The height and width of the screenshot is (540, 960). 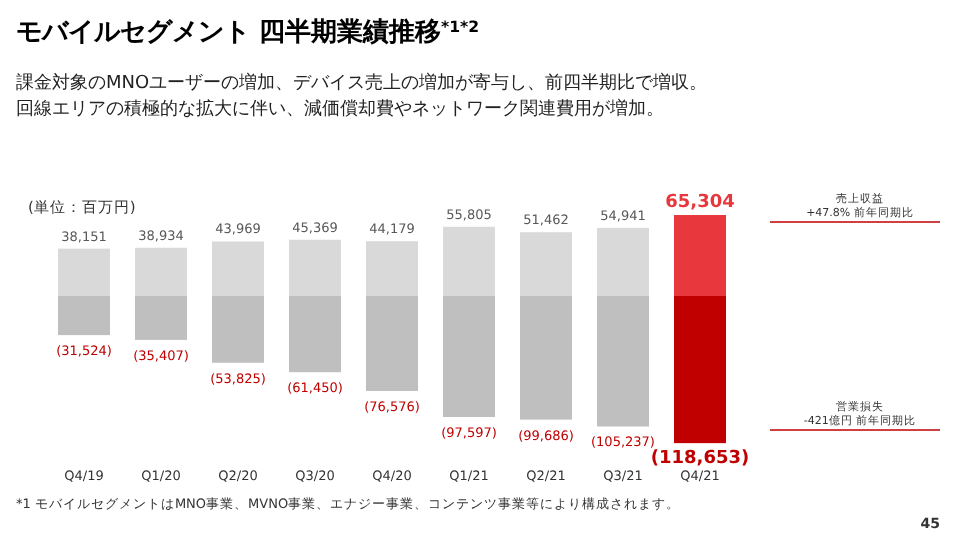 What do you see at coordinates (248, 32) in the screenshot?
I see `chart-title: モバイルセグメント 四半期業績推移$^{*1*2}$` at bounding box center [248, 32].